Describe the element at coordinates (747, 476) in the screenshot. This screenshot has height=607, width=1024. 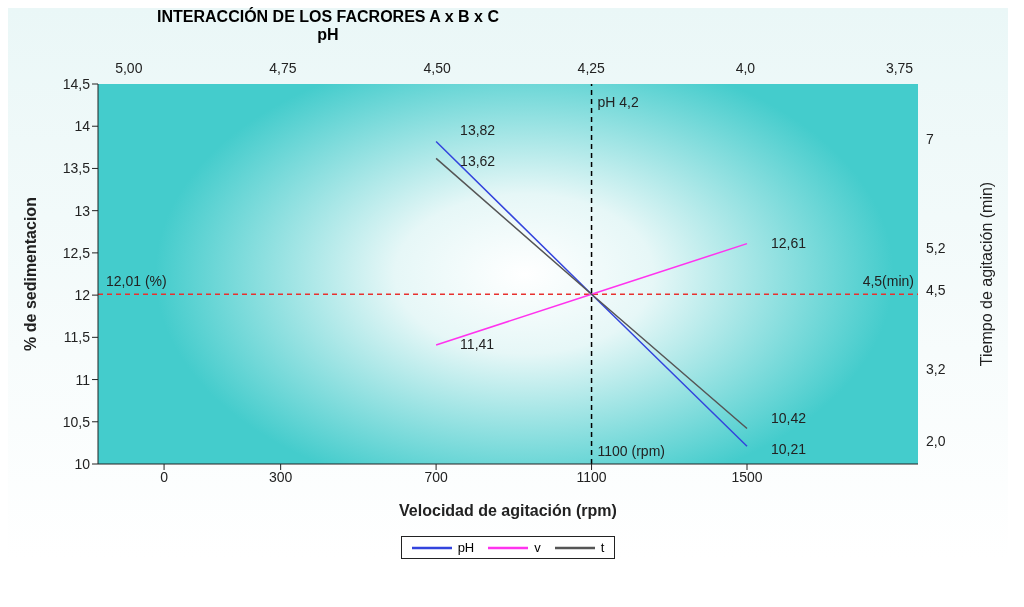
I see `x-tick-label: 1500` at that location.